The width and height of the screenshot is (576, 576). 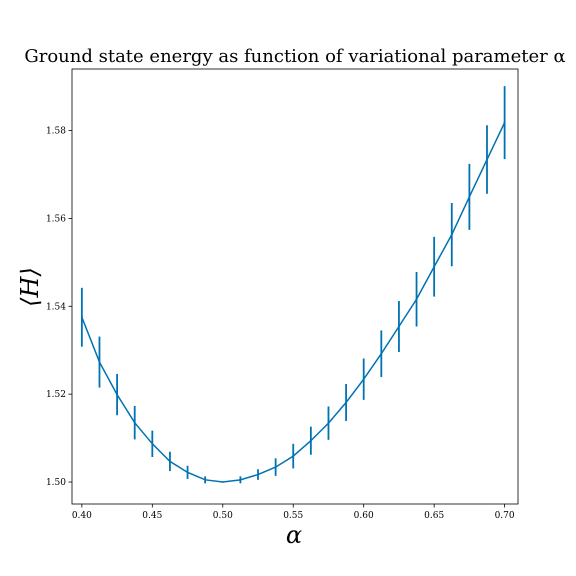 I want to click on x-axis-label: α, so click(x=294, y=535).